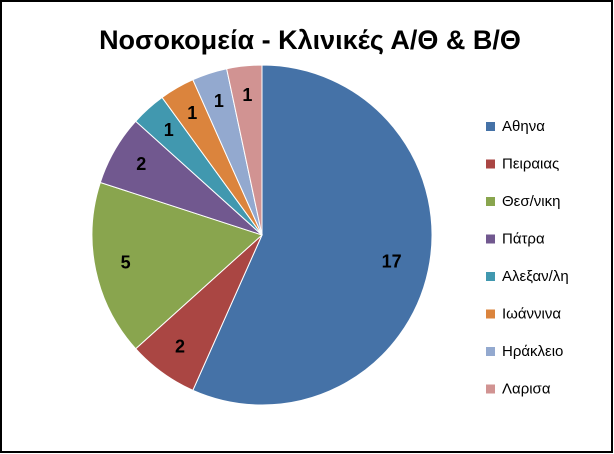 This screenshot has height=454, width=614. Describe the element at coordinates (531, 313) in the screenshot. I see `legend-label: Ιωάννινα` at that location.